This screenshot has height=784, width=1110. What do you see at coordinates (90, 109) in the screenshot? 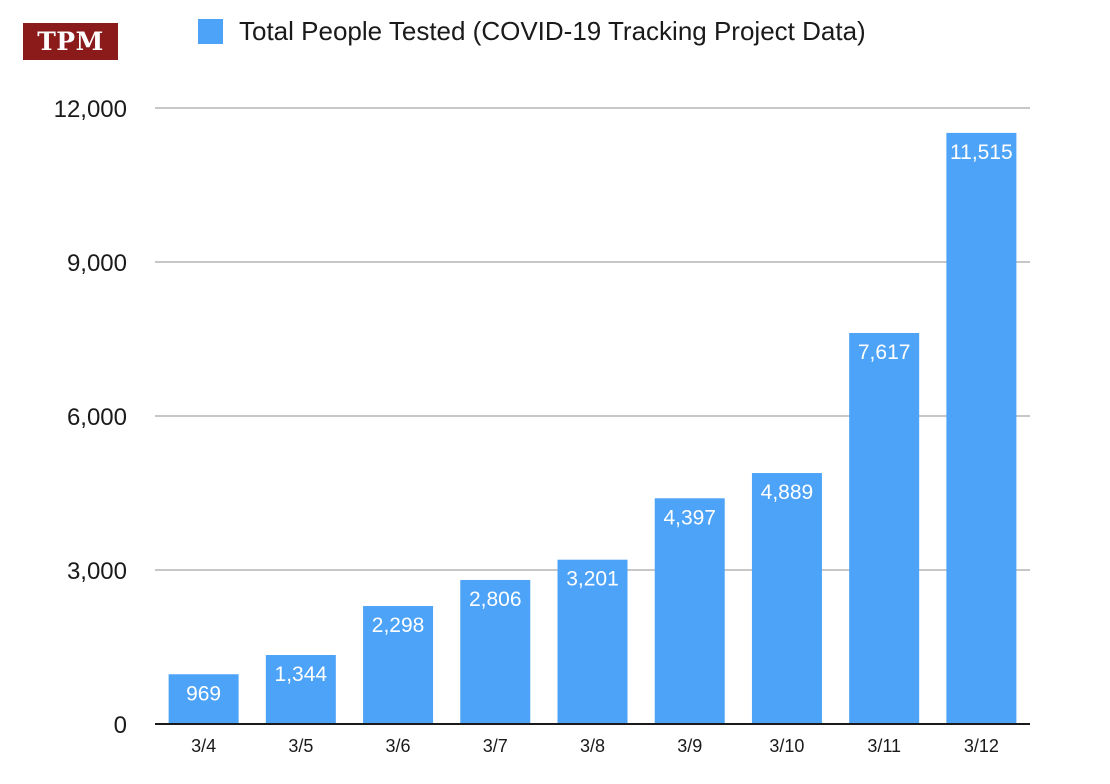
I see `y-tick-label: 12,000` at bounding box center [90, 109].